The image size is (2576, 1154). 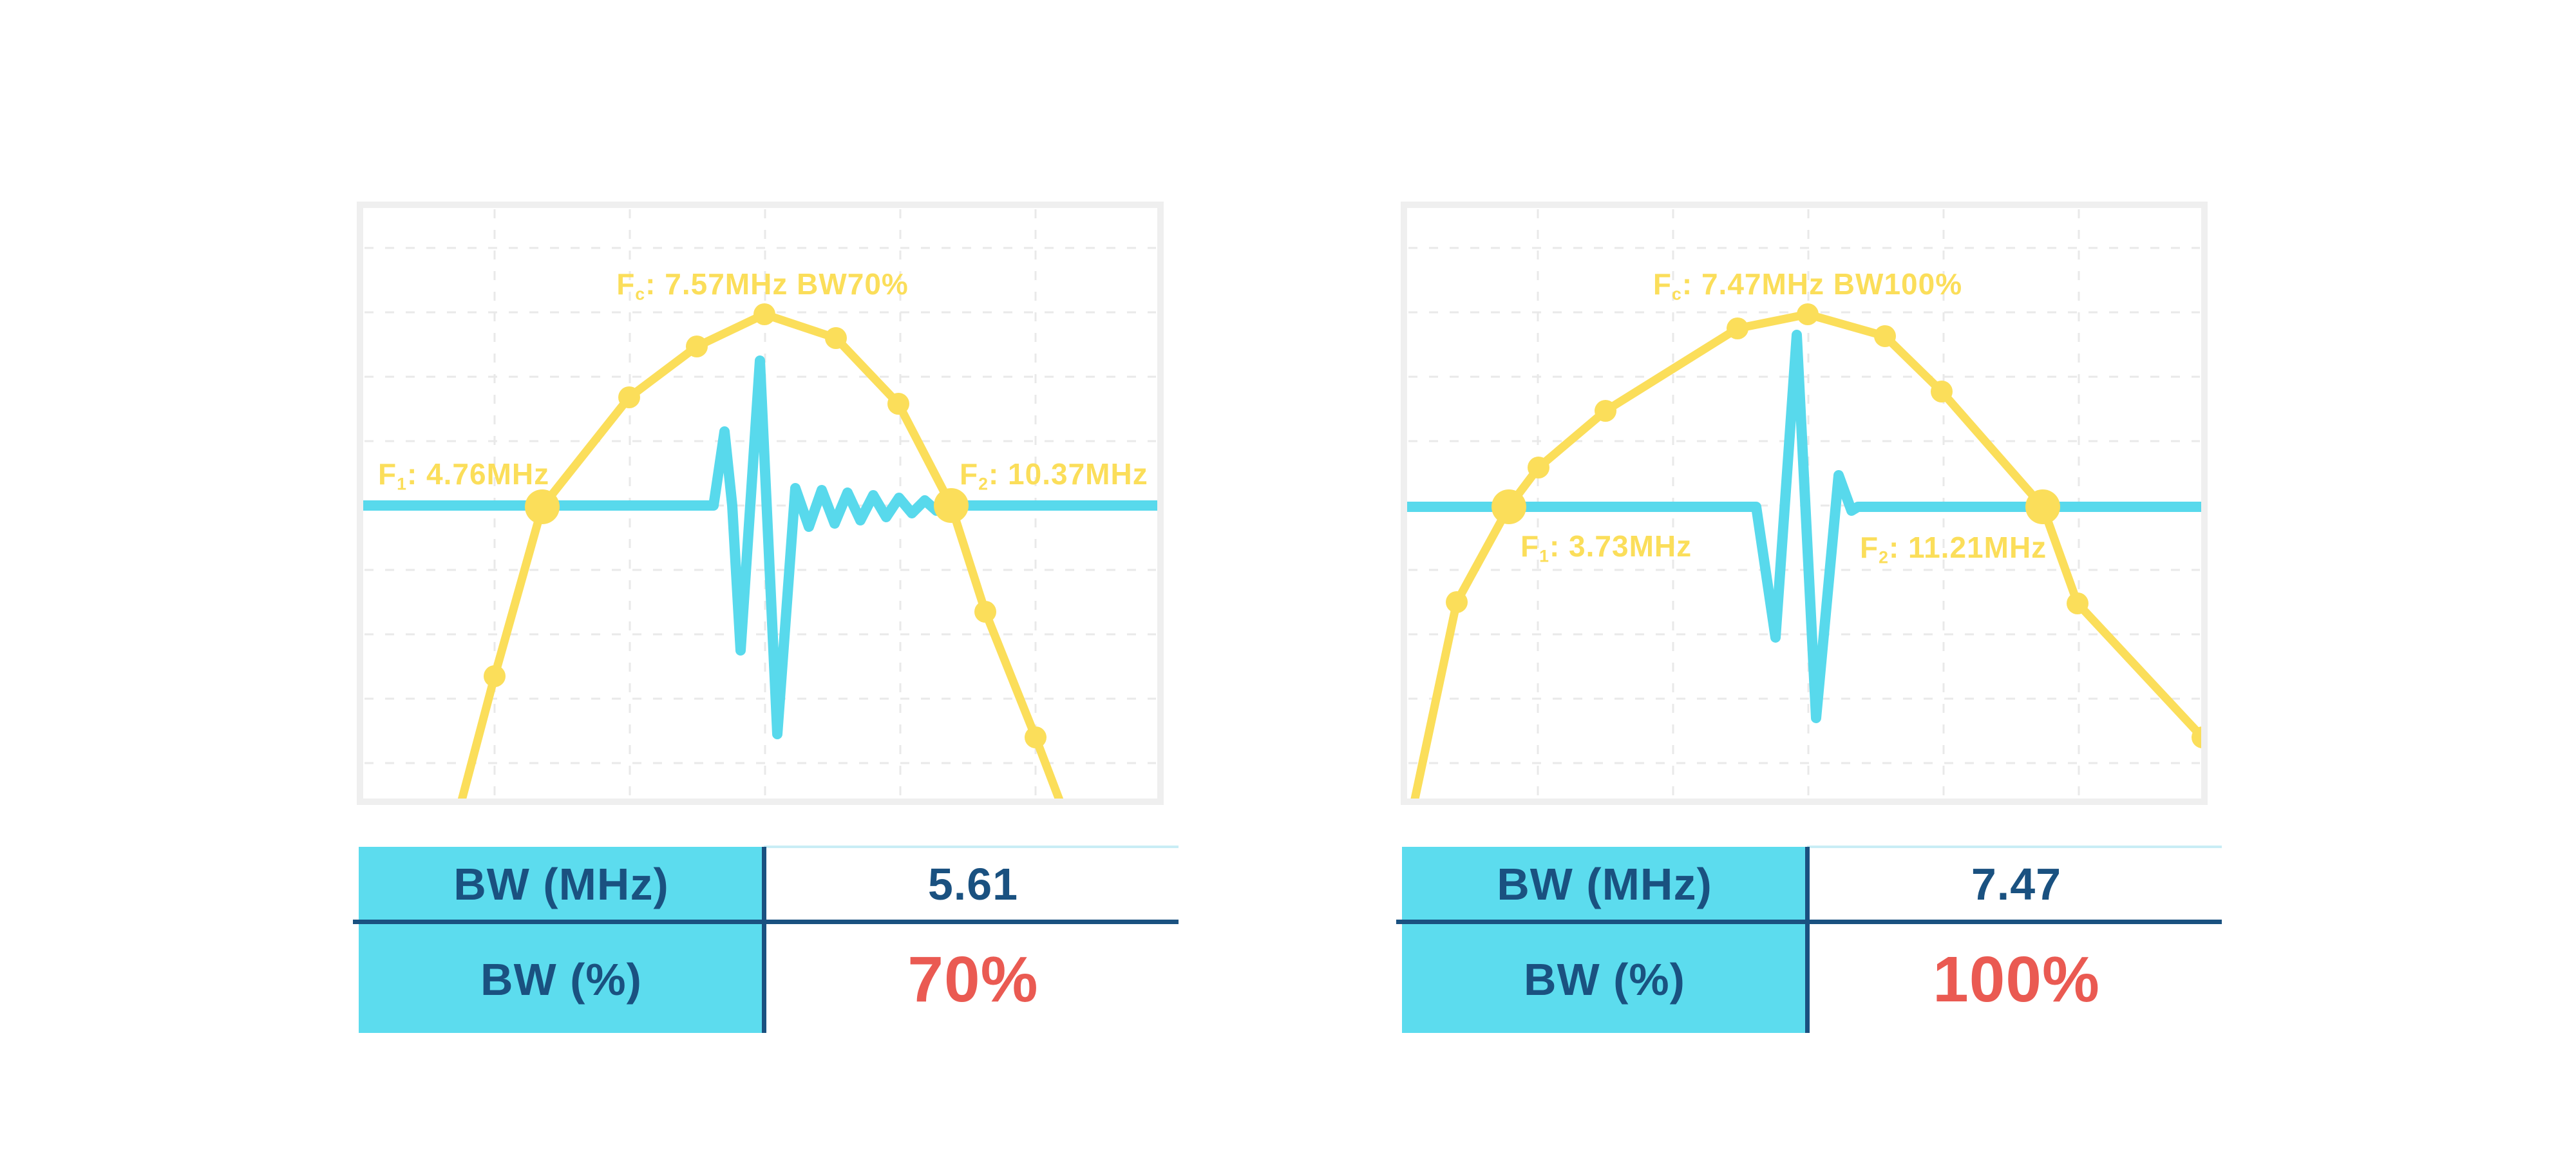 I want to click on title-text: : 7.57MHz BW70%, so click(x=777, y=284).